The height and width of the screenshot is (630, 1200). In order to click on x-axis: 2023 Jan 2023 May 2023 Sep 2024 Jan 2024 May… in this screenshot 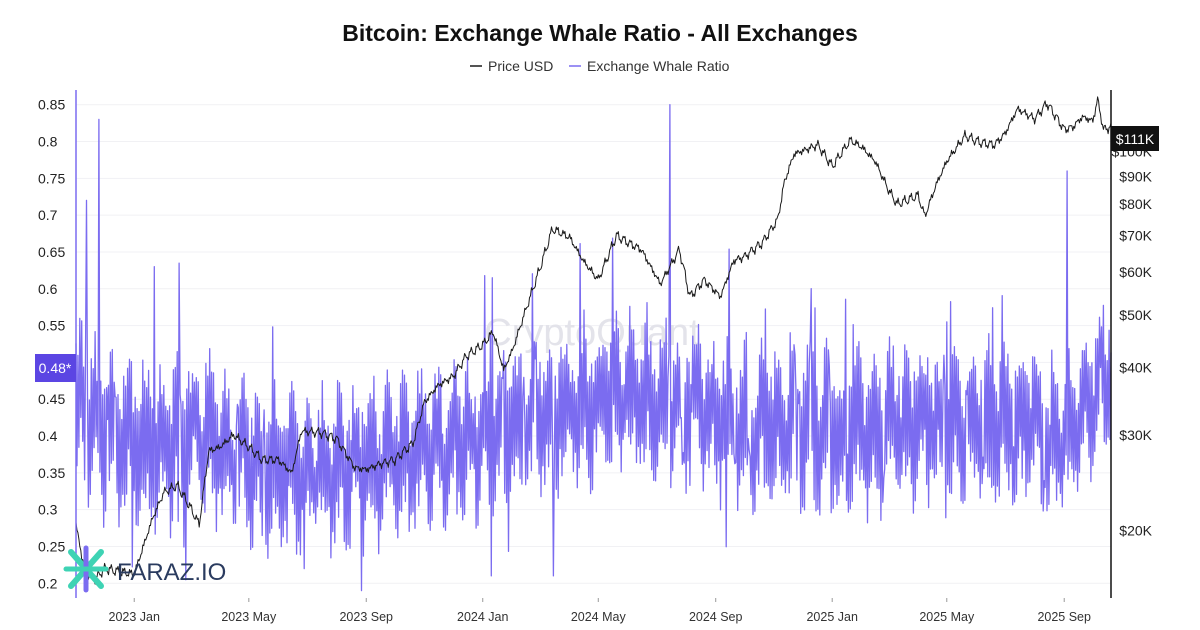, I will do `click(600, 611)`.